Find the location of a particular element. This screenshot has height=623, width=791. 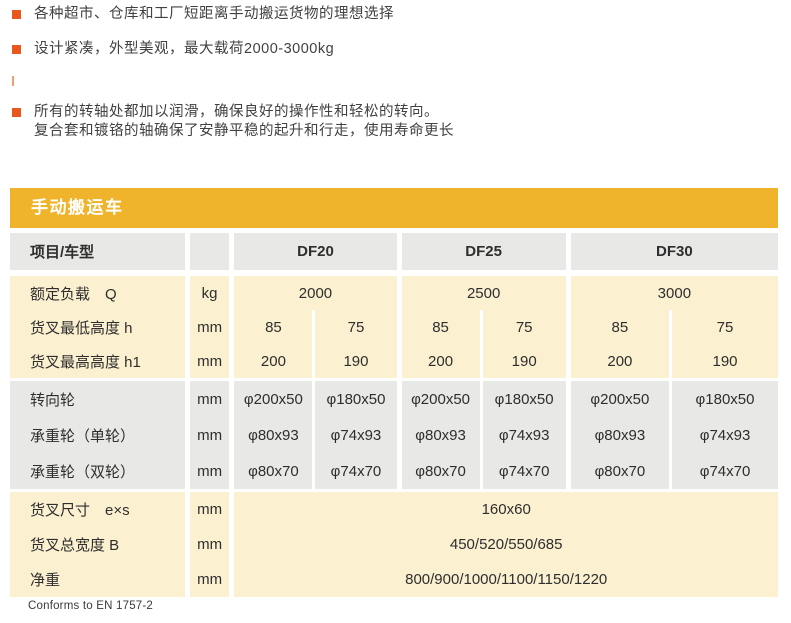

orange-tick-mark is located at coordinates (13, 81).